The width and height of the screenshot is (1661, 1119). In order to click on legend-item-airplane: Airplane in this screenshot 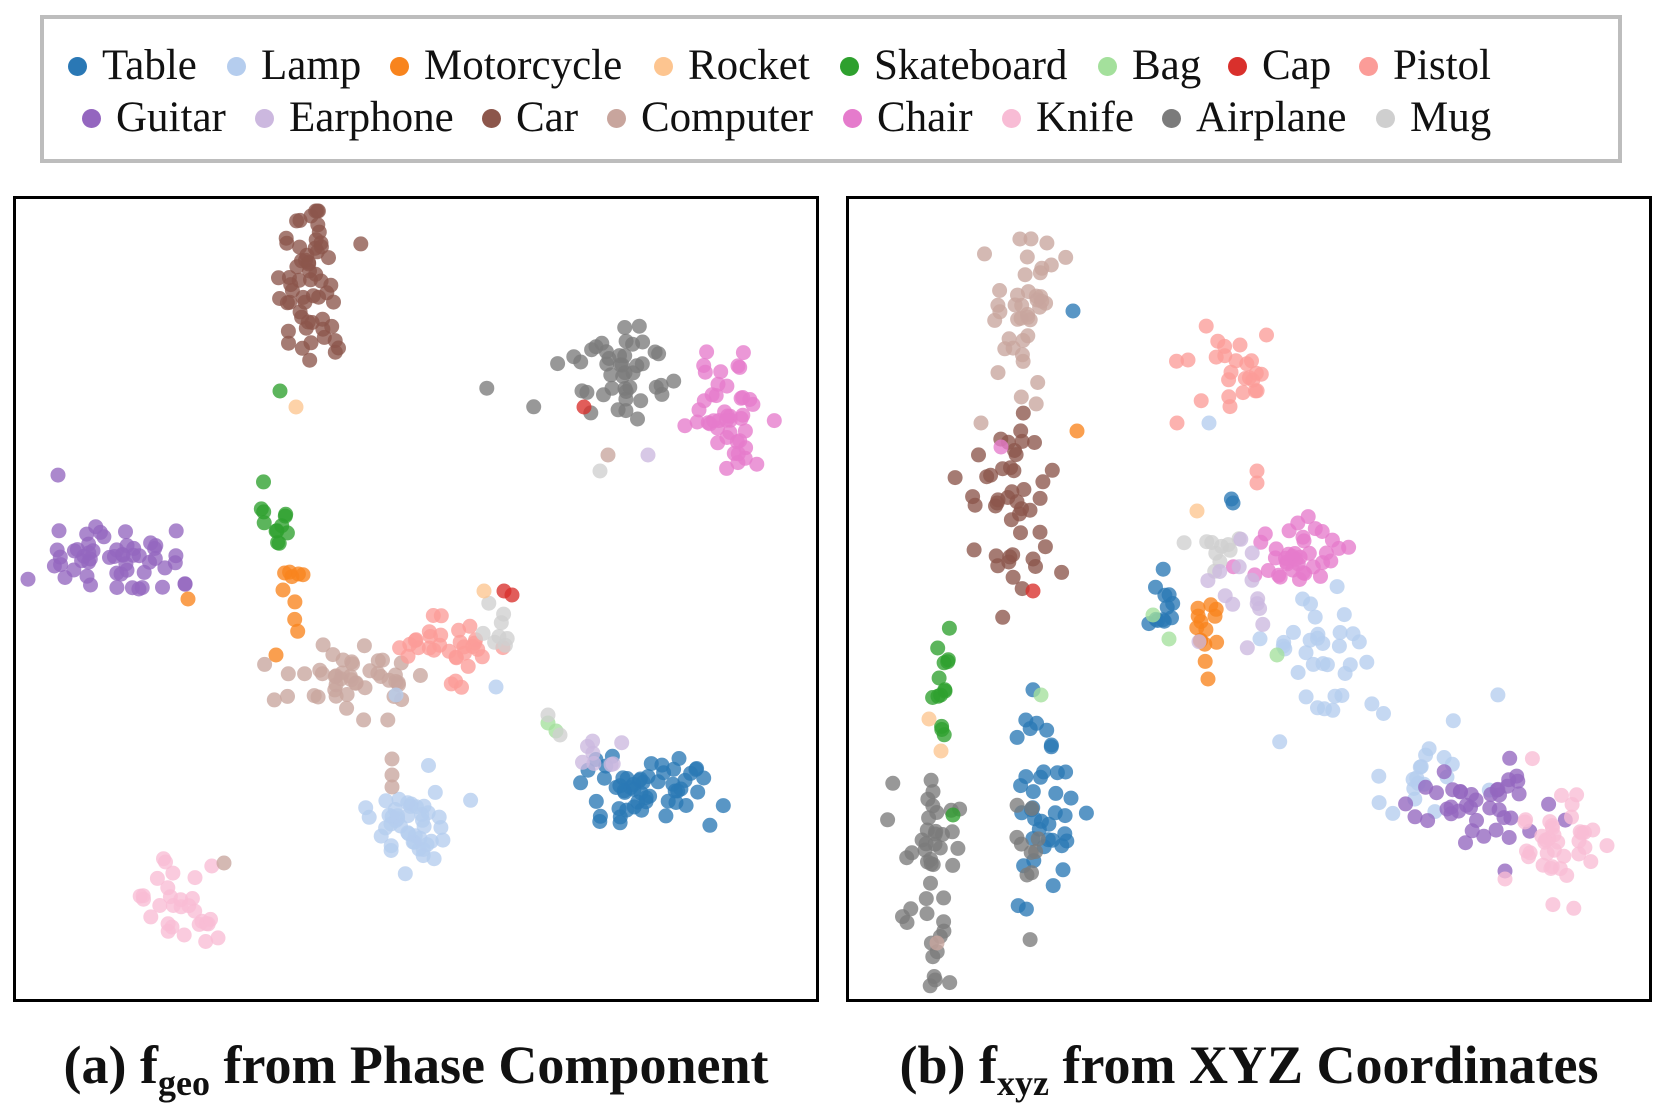, I will do `click(1254, 118)`.